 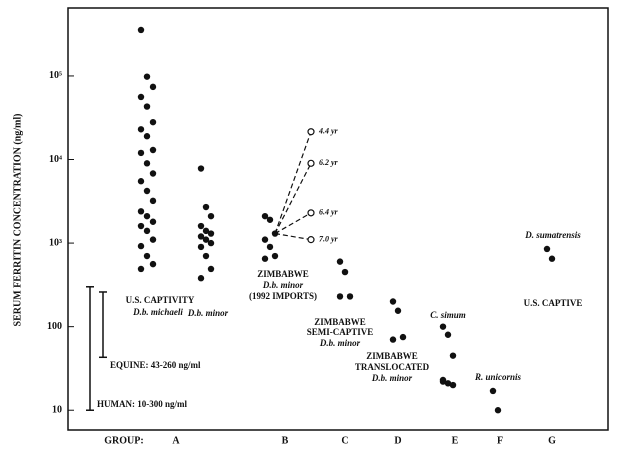 I want to click on group-annotation: (1992 IMPORTS), so click(x=283, y=296).